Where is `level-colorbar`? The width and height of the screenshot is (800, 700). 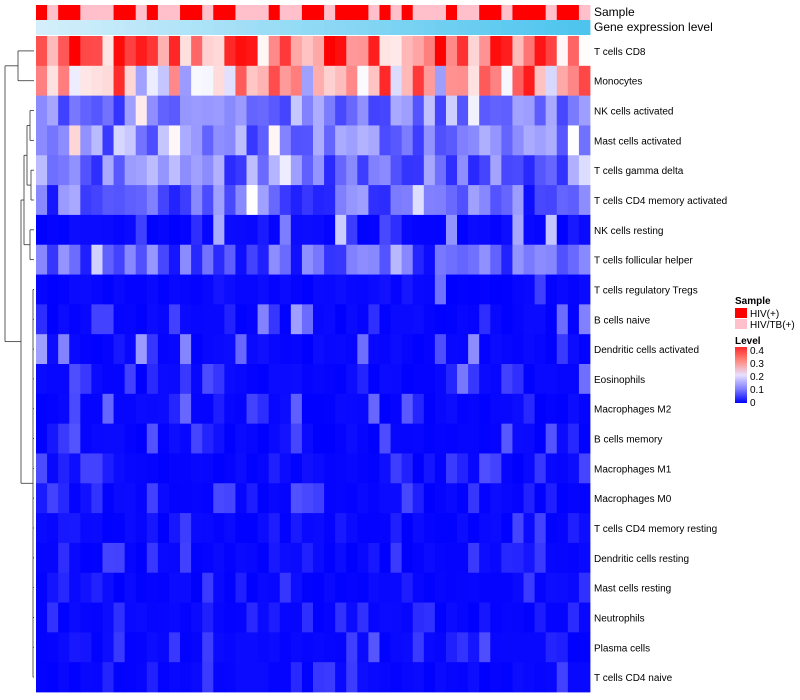
level-colorbar is located at coordinates (741, 375).